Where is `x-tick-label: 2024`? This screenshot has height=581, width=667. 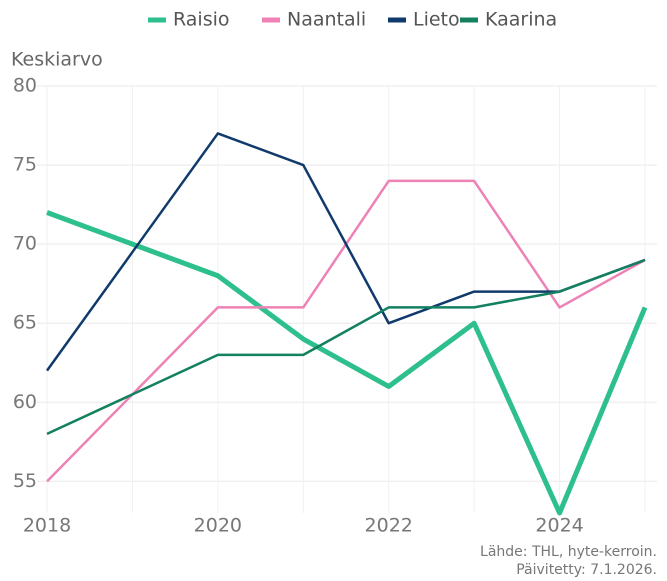
x-tick-label: 2024 is located at coordinates (559, 526).